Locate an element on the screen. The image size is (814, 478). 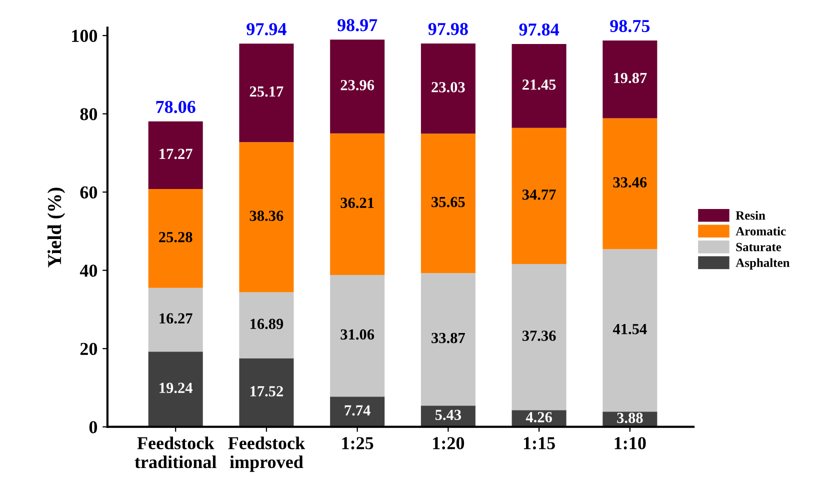
data-label: 4.26 is located at coordinates (539, 417).